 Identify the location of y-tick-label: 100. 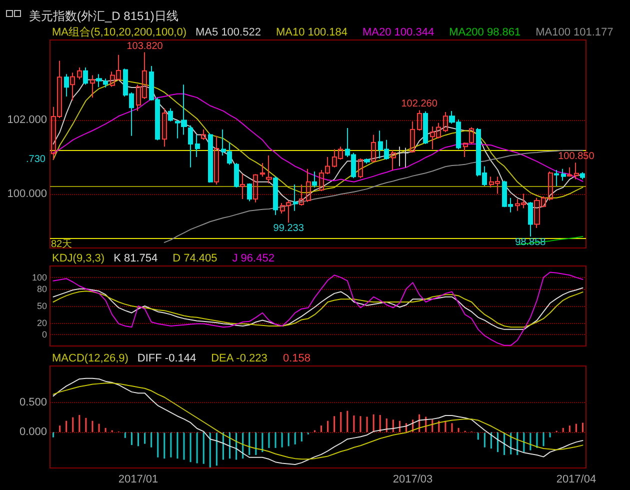
(39, 277).